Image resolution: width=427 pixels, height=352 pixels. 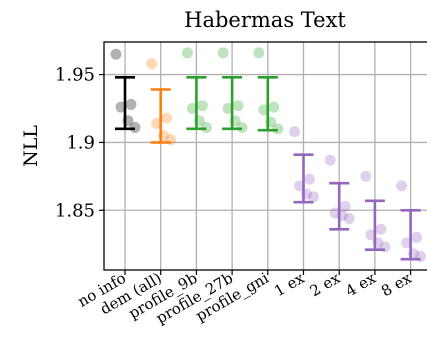 I want to click on y-axis-label: NLL, so click(x=31, y=146).